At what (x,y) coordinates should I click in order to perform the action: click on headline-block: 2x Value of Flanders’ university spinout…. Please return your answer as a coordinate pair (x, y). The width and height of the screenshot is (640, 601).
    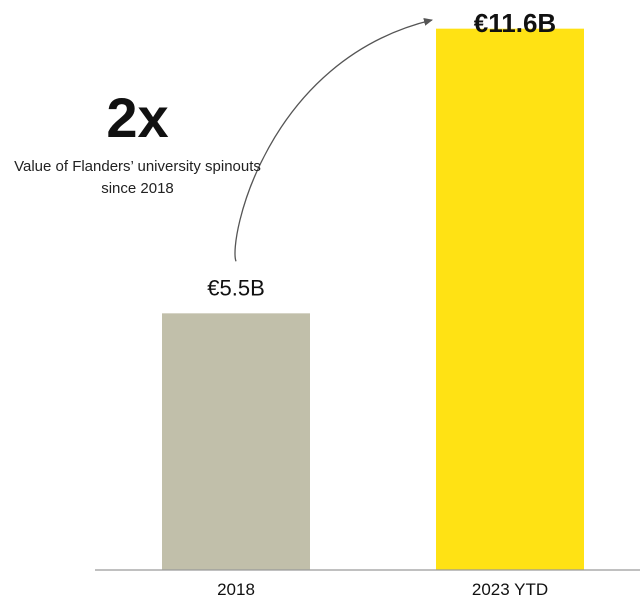
    Looking at the image, I should click on (137, 144).